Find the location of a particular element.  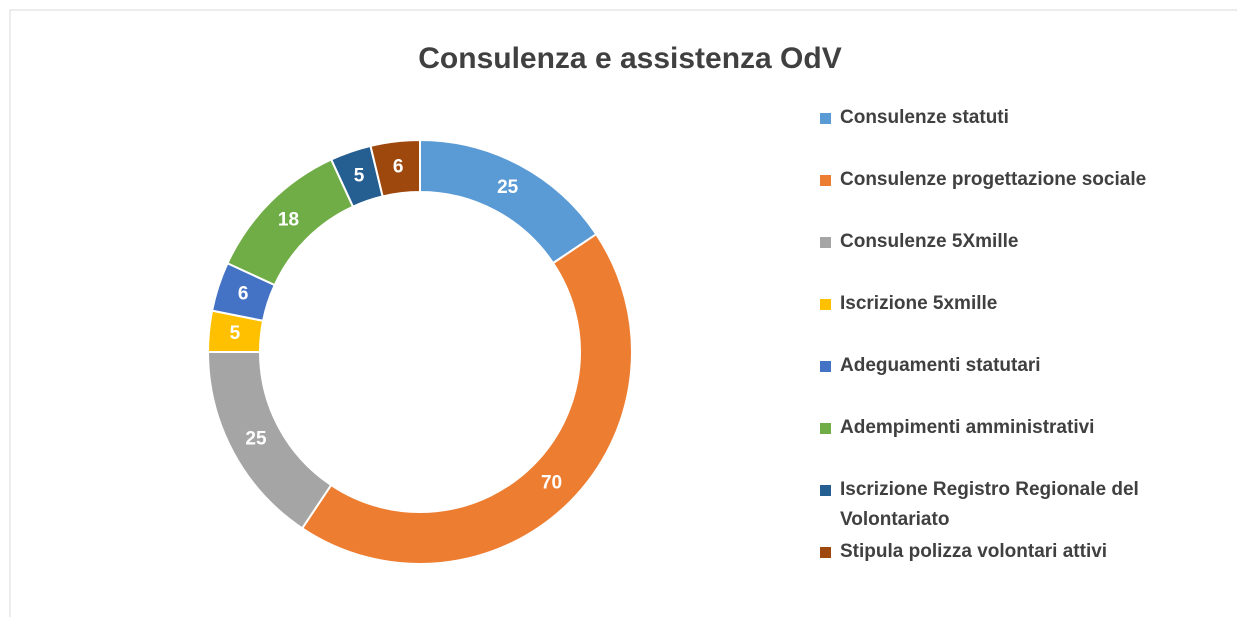

legend-item: Iscrizione 5xmille is located at coordinates (1010, 304).